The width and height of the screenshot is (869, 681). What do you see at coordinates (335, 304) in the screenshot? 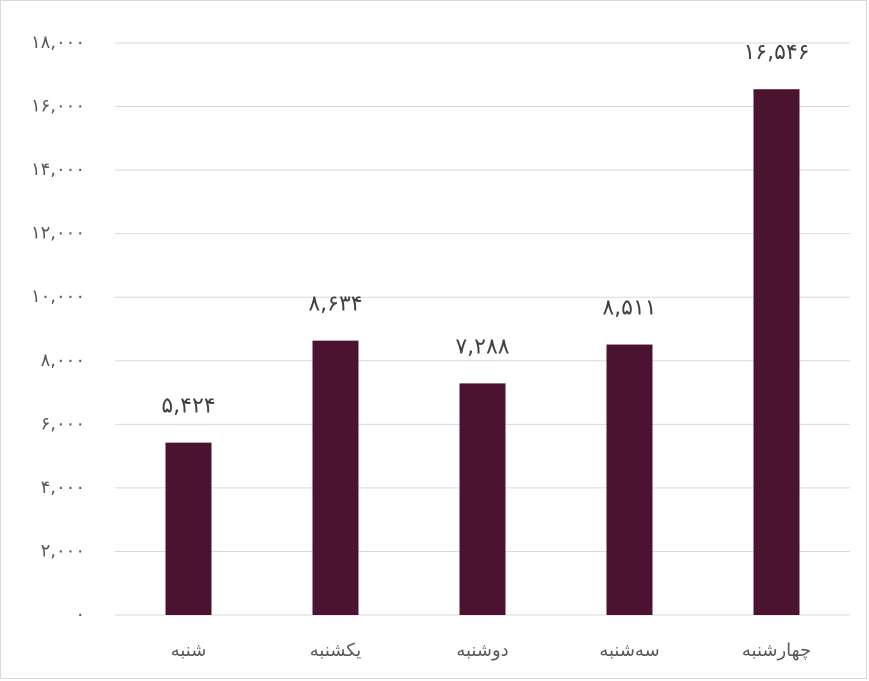
I see `data-label: ۸,۶۳۴` at bounding box center [335, 304].